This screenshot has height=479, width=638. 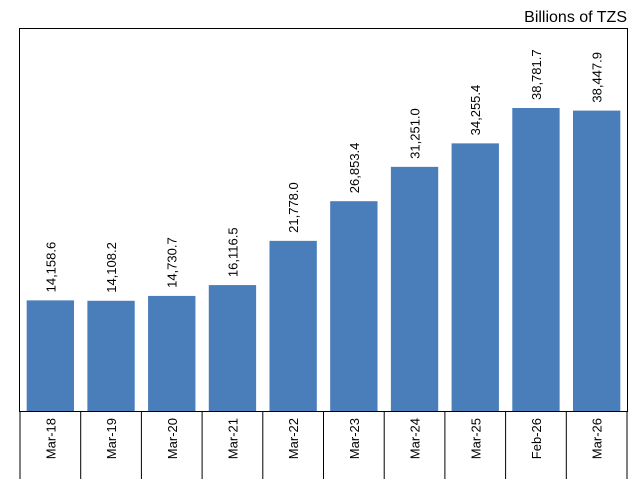 What do you see at coordinates (475, 110) in the screenshot?
I see `value-label: 34,255.4` at bounding box center [475, 110].